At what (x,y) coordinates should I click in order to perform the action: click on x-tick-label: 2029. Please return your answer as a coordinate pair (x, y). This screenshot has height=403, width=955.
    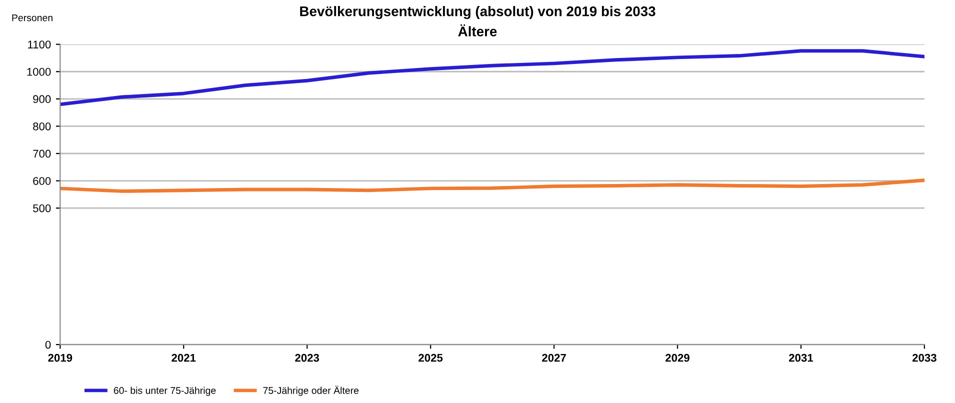
    Looking at the image, I should click on (678, 358).